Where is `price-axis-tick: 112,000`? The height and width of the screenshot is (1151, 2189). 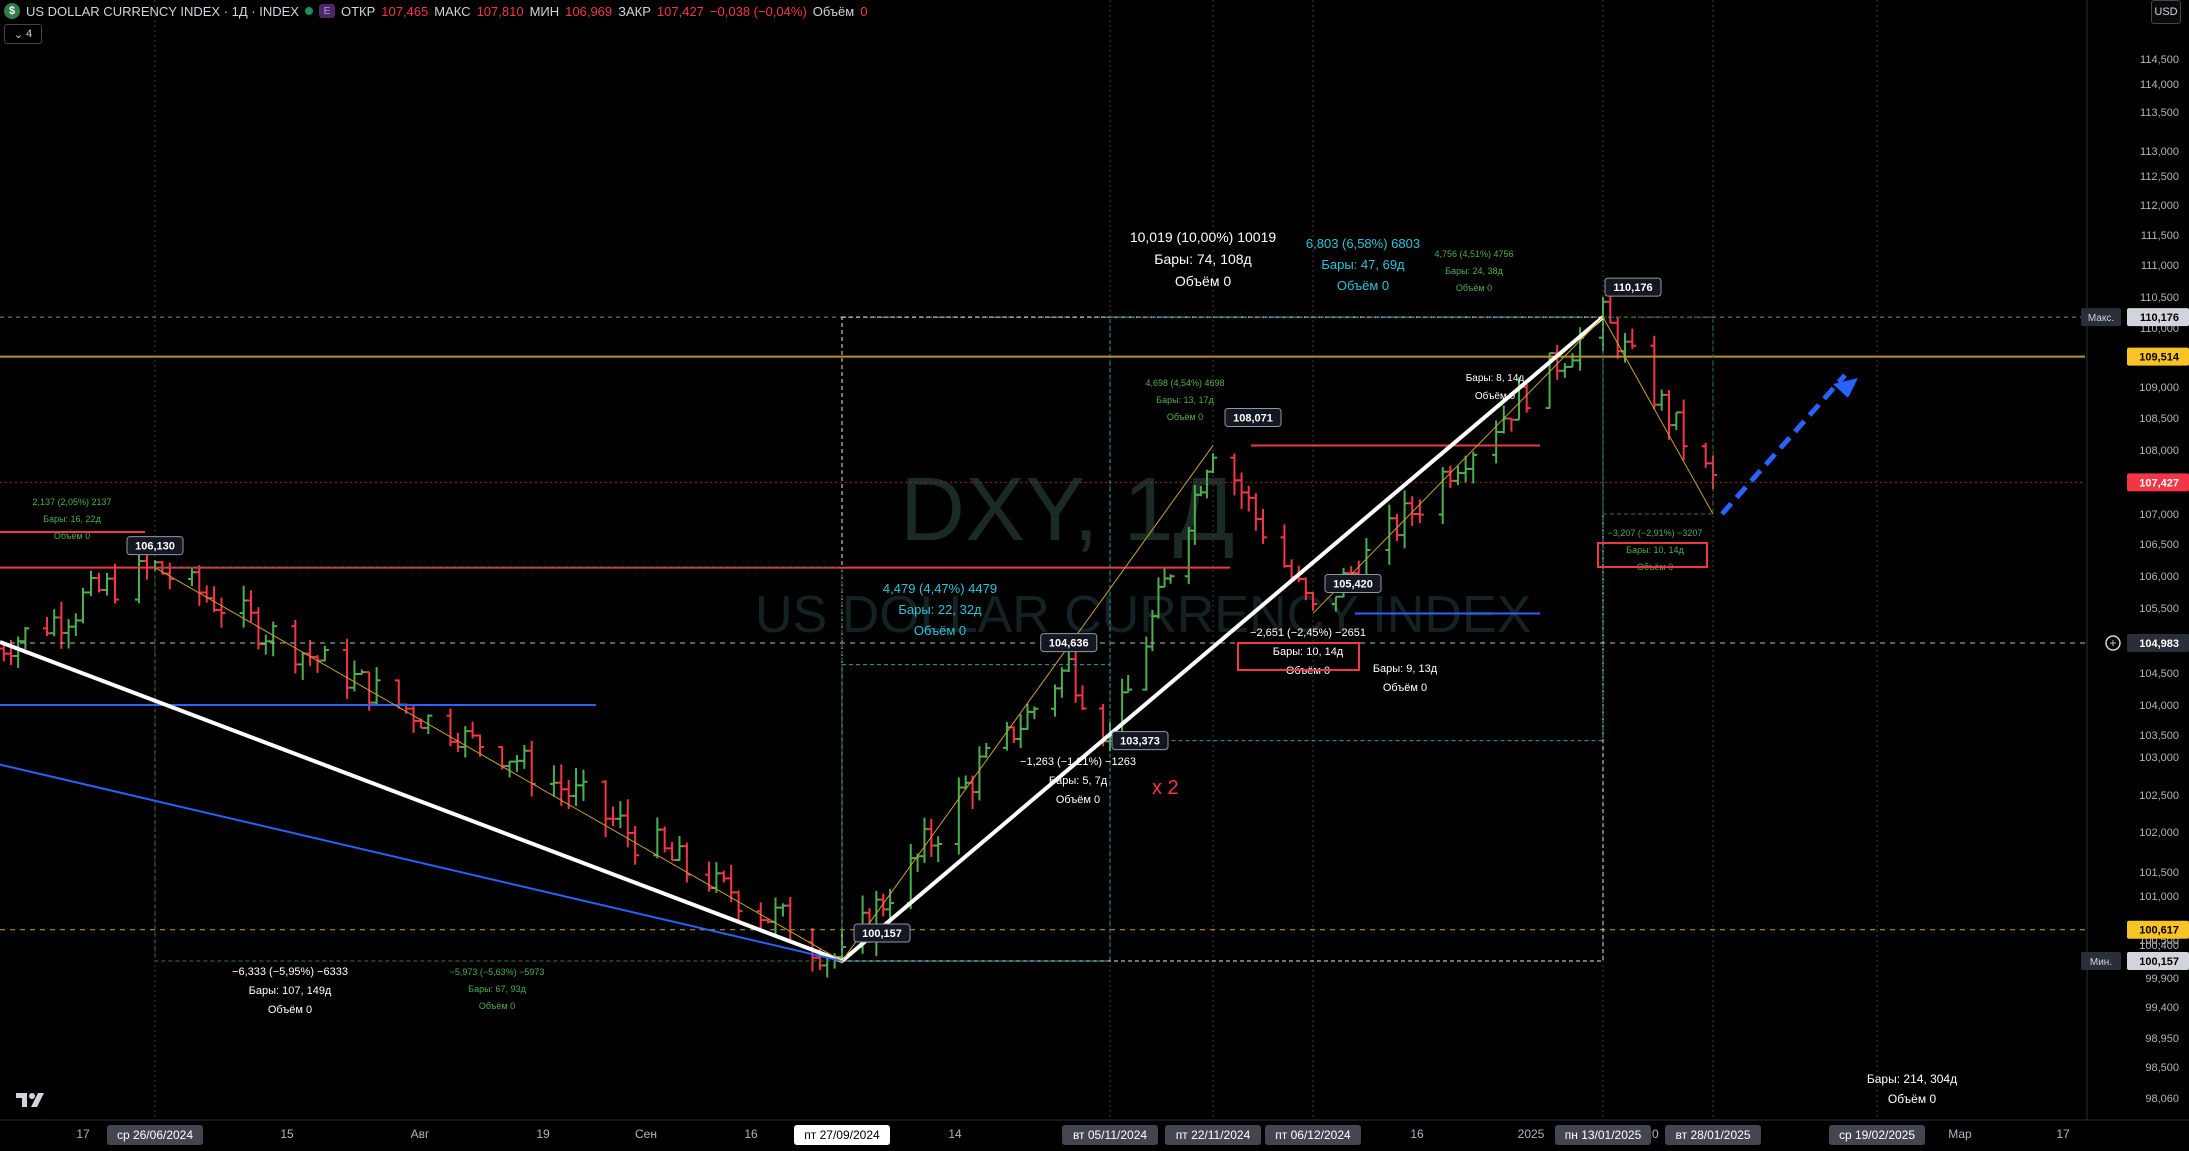
price-axis-tick: 112,000 is located at coordinates (2159, 206).